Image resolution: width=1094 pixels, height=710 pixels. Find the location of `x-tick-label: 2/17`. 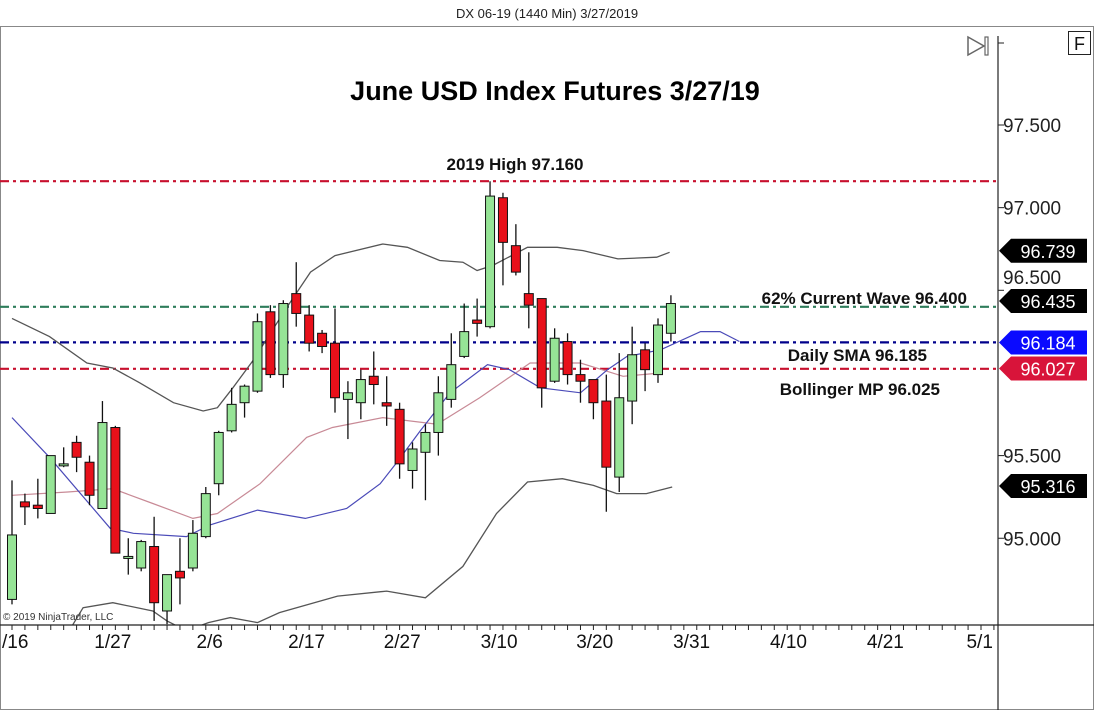

x-tick-label: 2/17 is located at coordinates (306, 642).